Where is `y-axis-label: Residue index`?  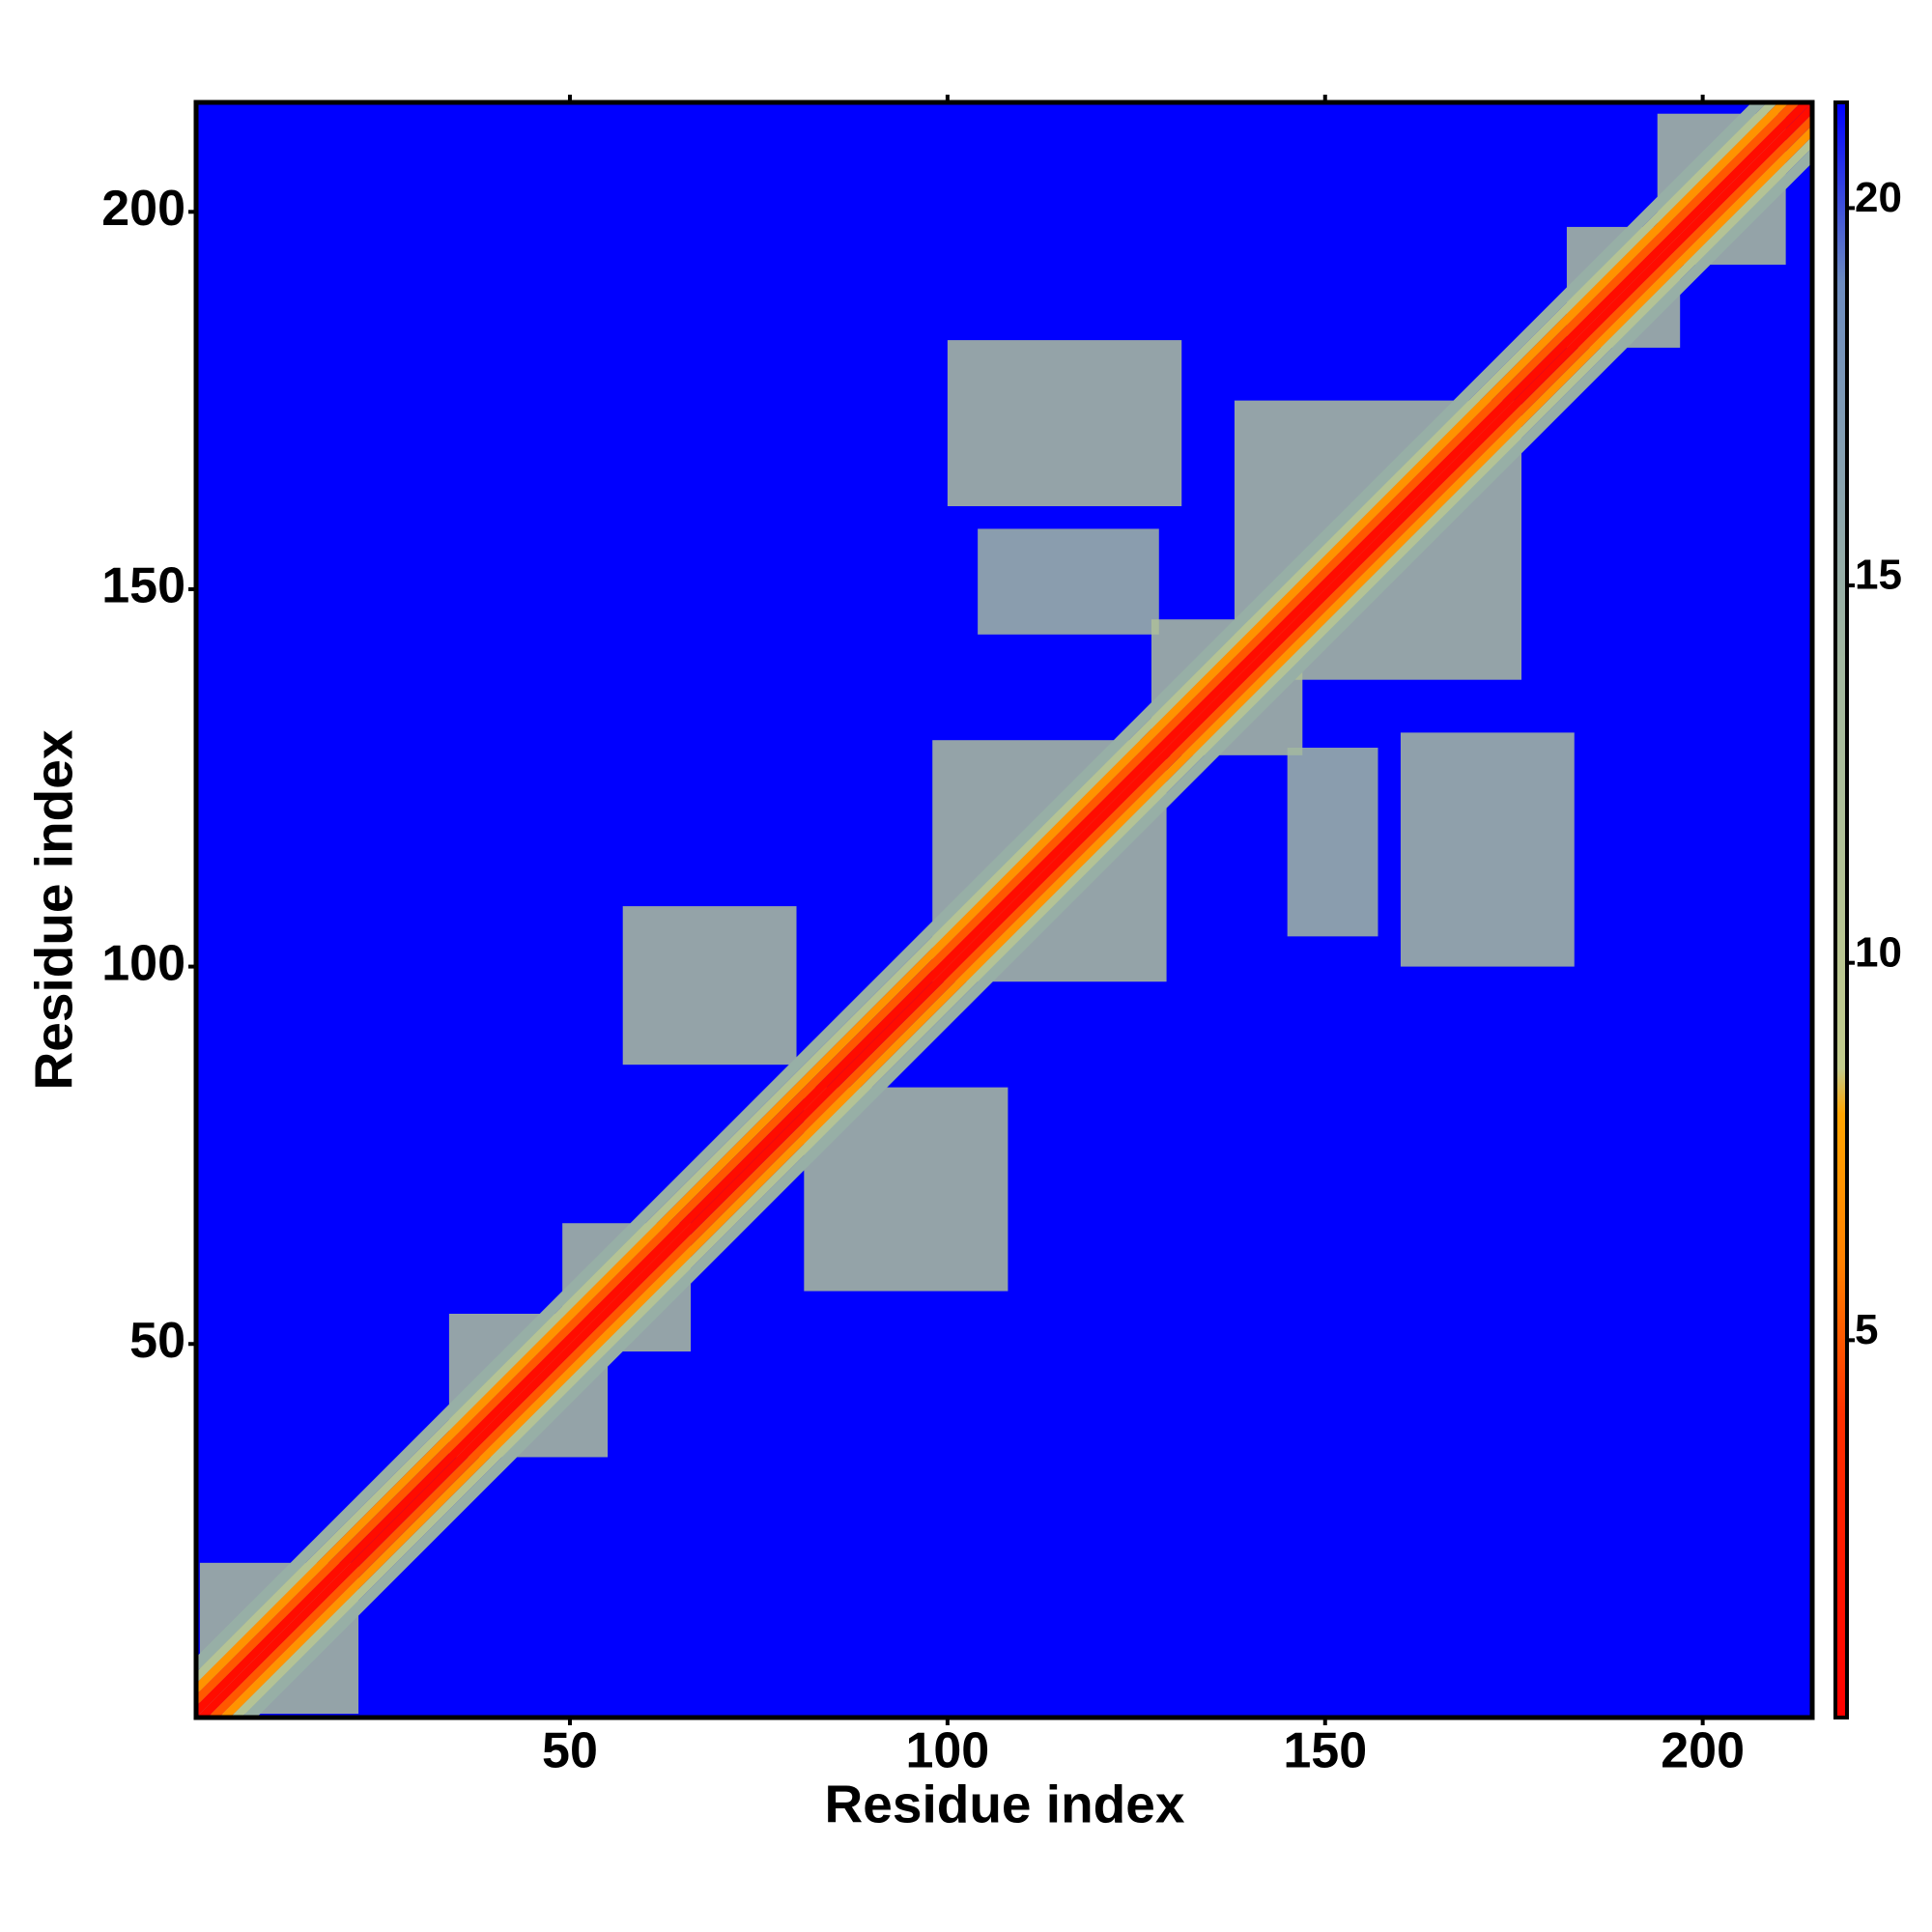 y-axis-label: Residue index is located at coordinates (54, 909).